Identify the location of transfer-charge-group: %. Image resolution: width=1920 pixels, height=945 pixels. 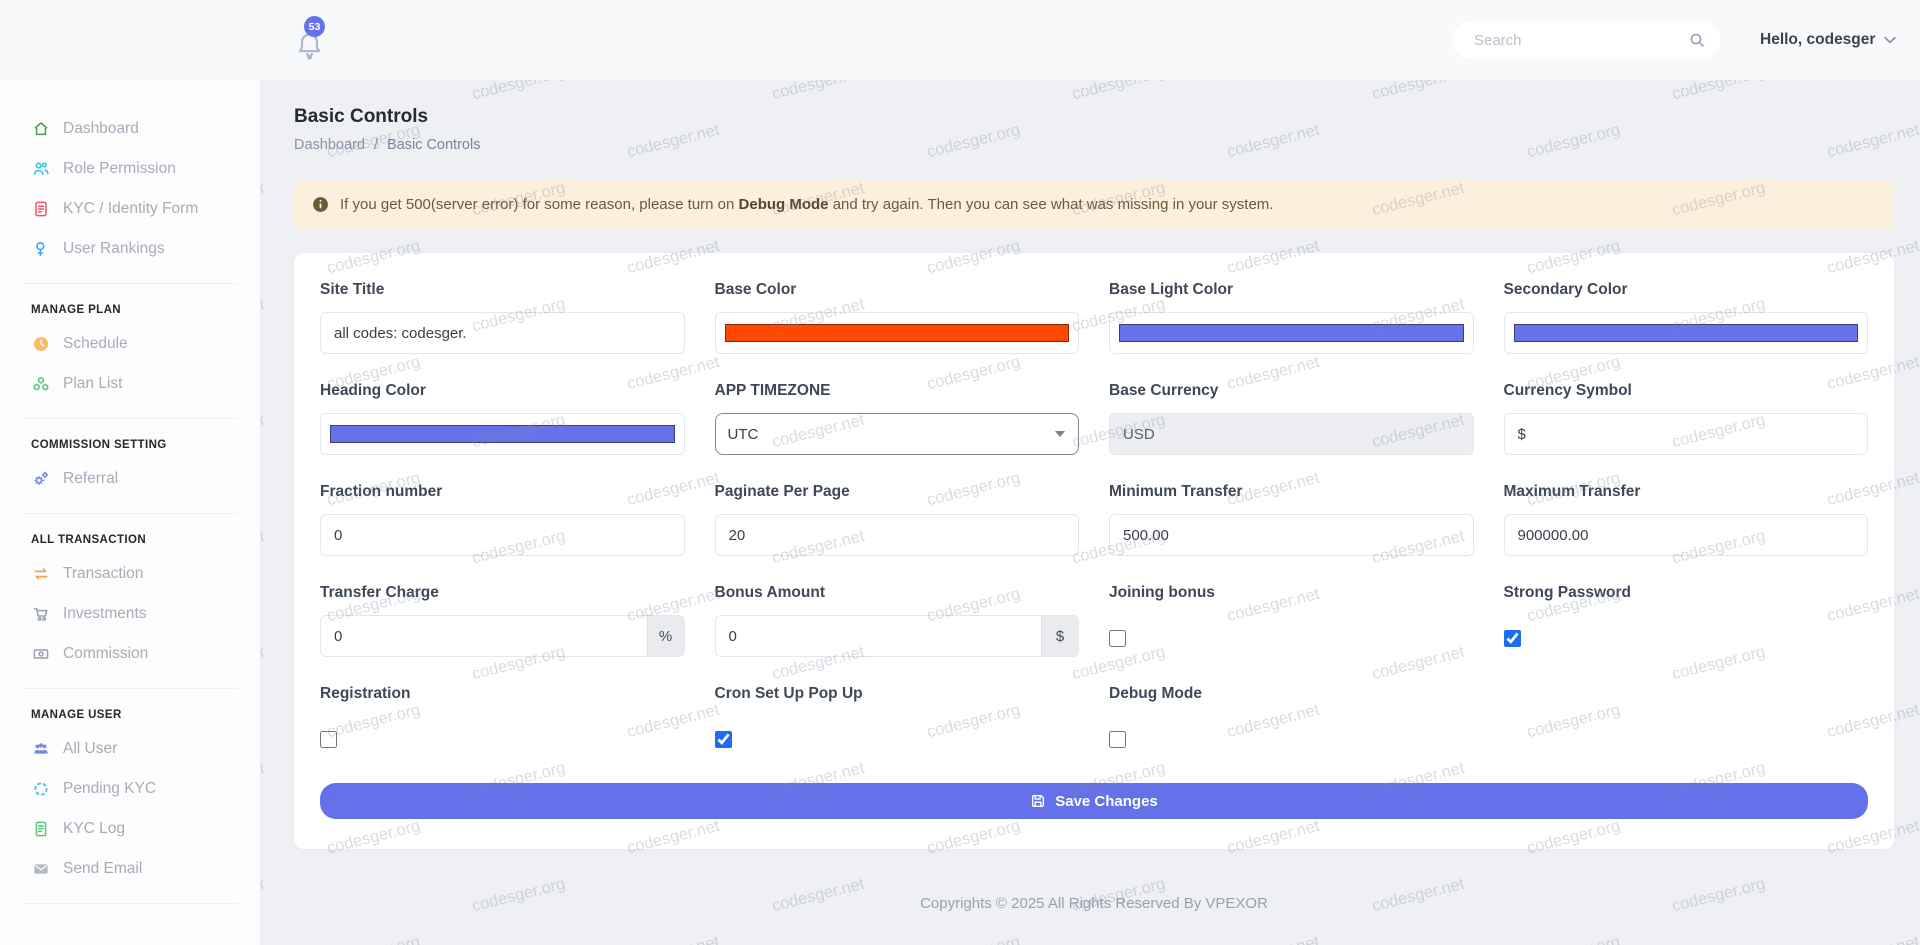
(502, 636).